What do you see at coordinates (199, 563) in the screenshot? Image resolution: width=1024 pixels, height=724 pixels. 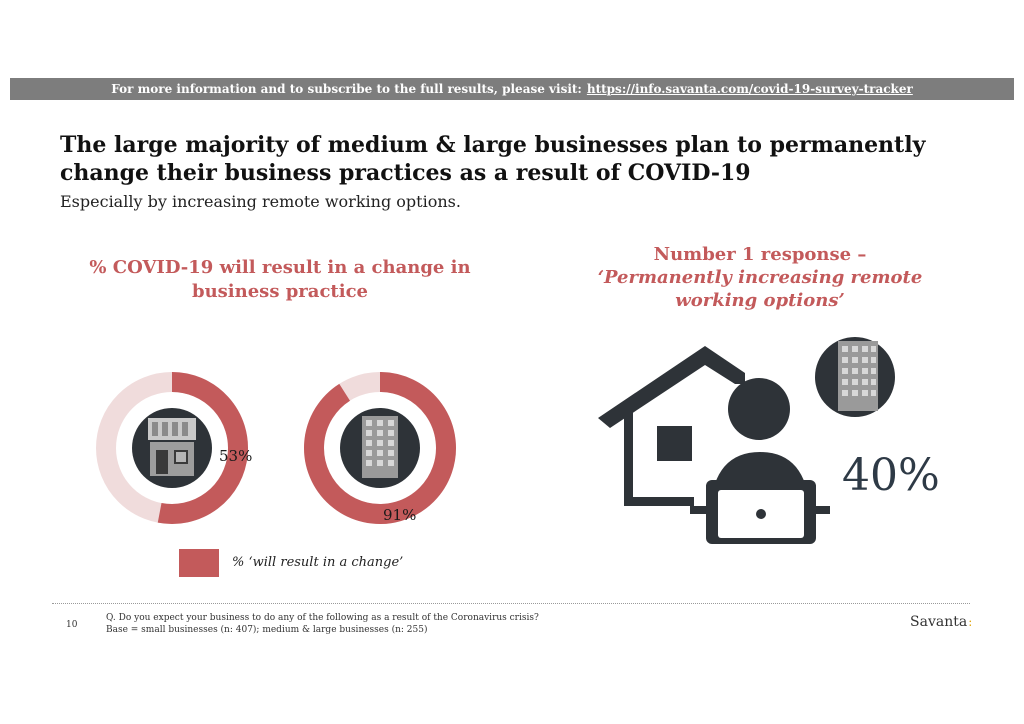 I see `legend-swatch` at bounding box center [199, 563].